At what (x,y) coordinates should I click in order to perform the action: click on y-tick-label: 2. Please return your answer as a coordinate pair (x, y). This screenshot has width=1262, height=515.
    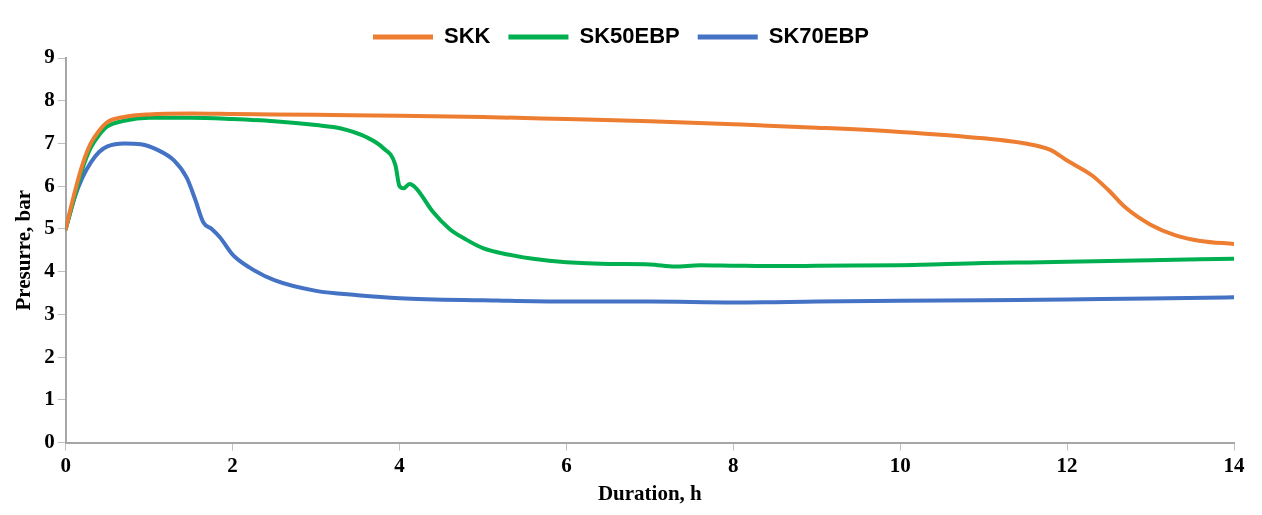
    Looking at the image, I should click on (49, 355).